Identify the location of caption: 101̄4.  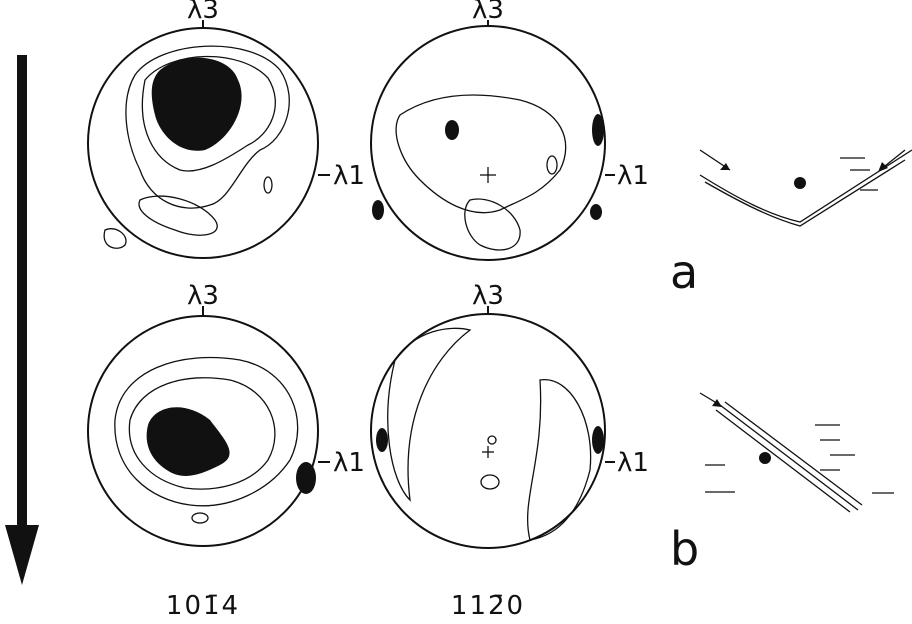
(203, 606).